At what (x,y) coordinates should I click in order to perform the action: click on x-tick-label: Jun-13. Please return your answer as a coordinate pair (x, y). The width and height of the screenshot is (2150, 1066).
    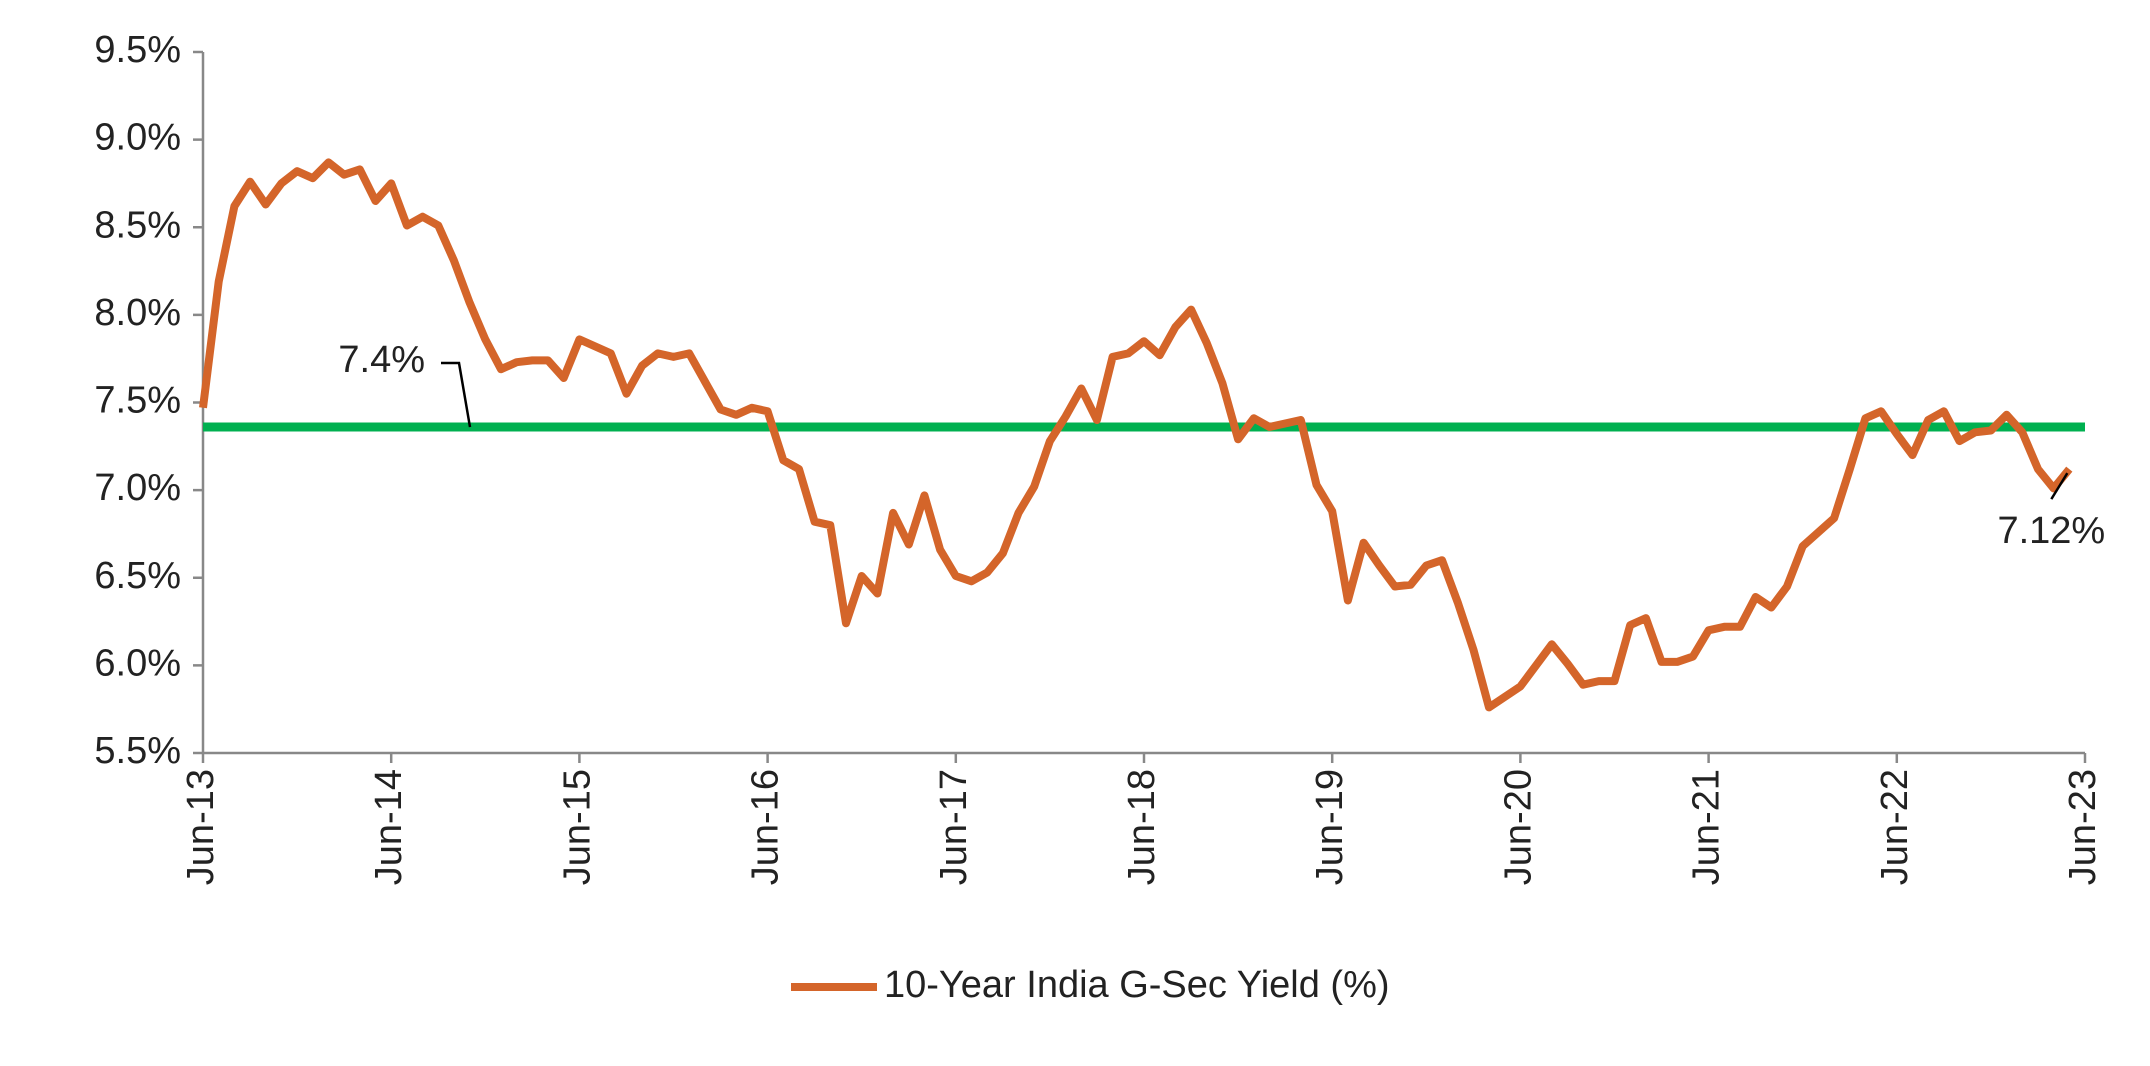
    Looking at the image, I should click on (201, 827).